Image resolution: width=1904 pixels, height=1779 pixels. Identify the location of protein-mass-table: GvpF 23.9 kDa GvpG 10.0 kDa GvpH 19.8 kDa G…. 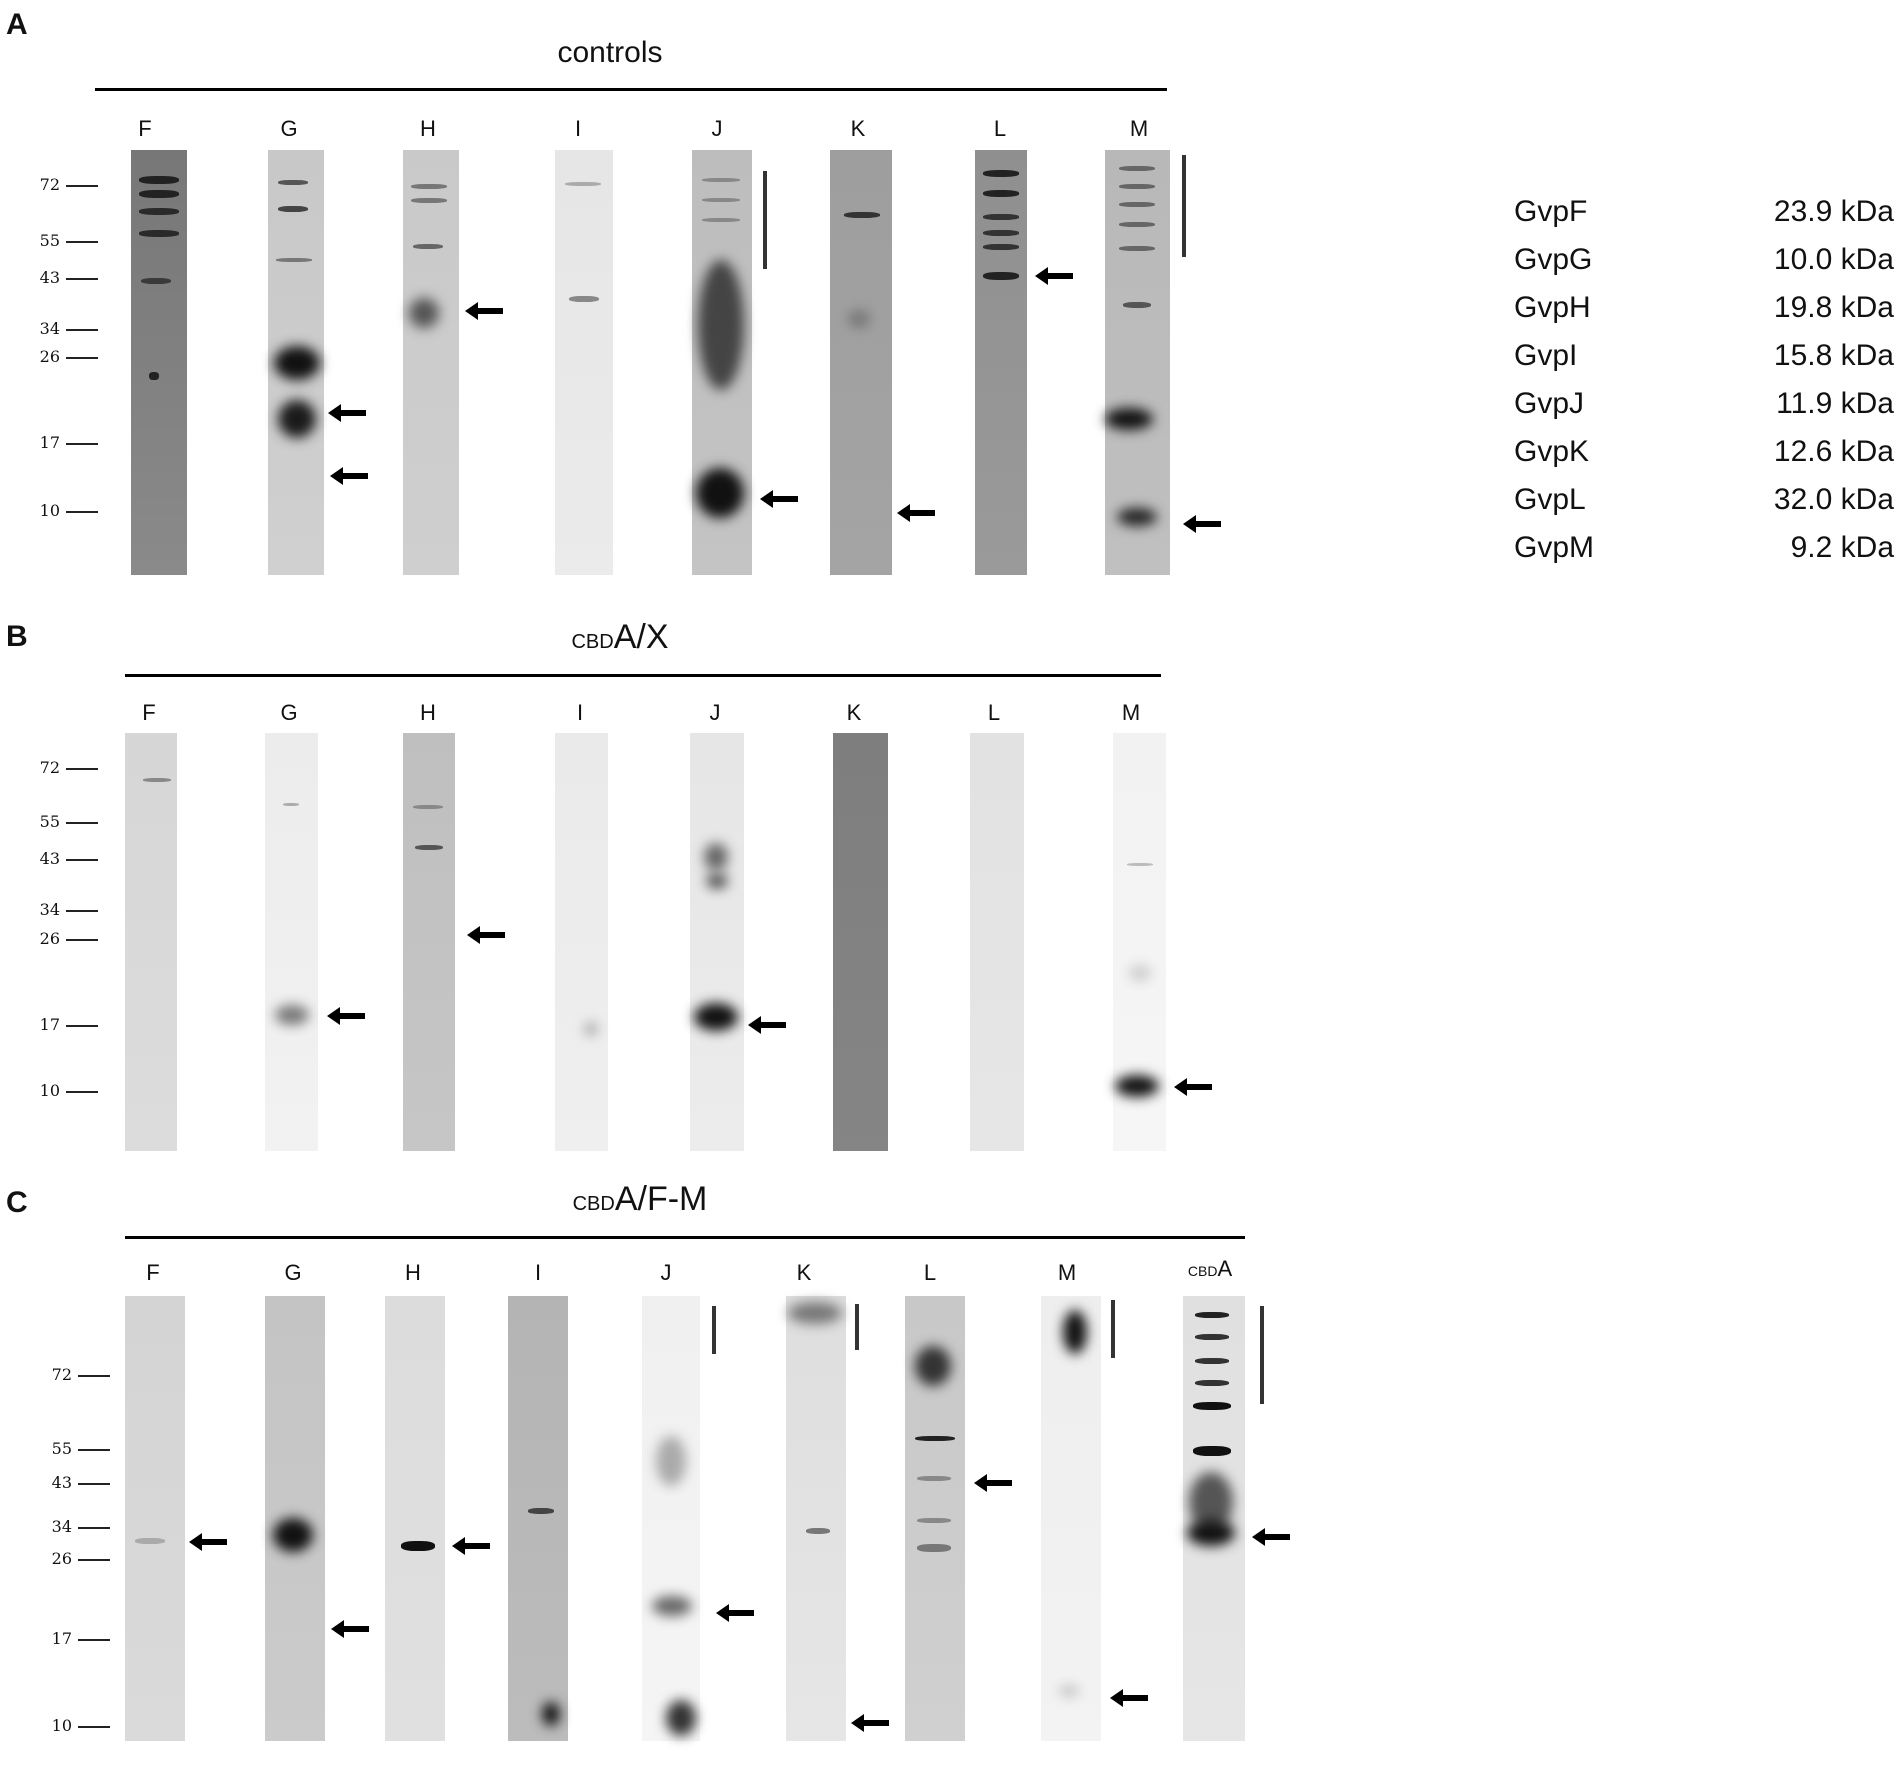
(1704, 387).